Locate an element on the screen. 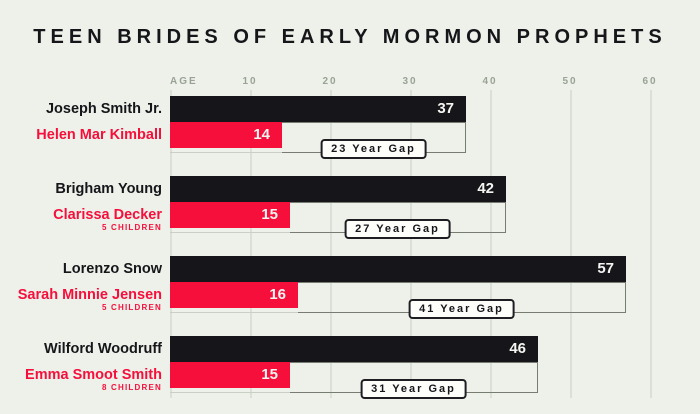  wife-age-value: 16 is located at coordinates (277, 294).